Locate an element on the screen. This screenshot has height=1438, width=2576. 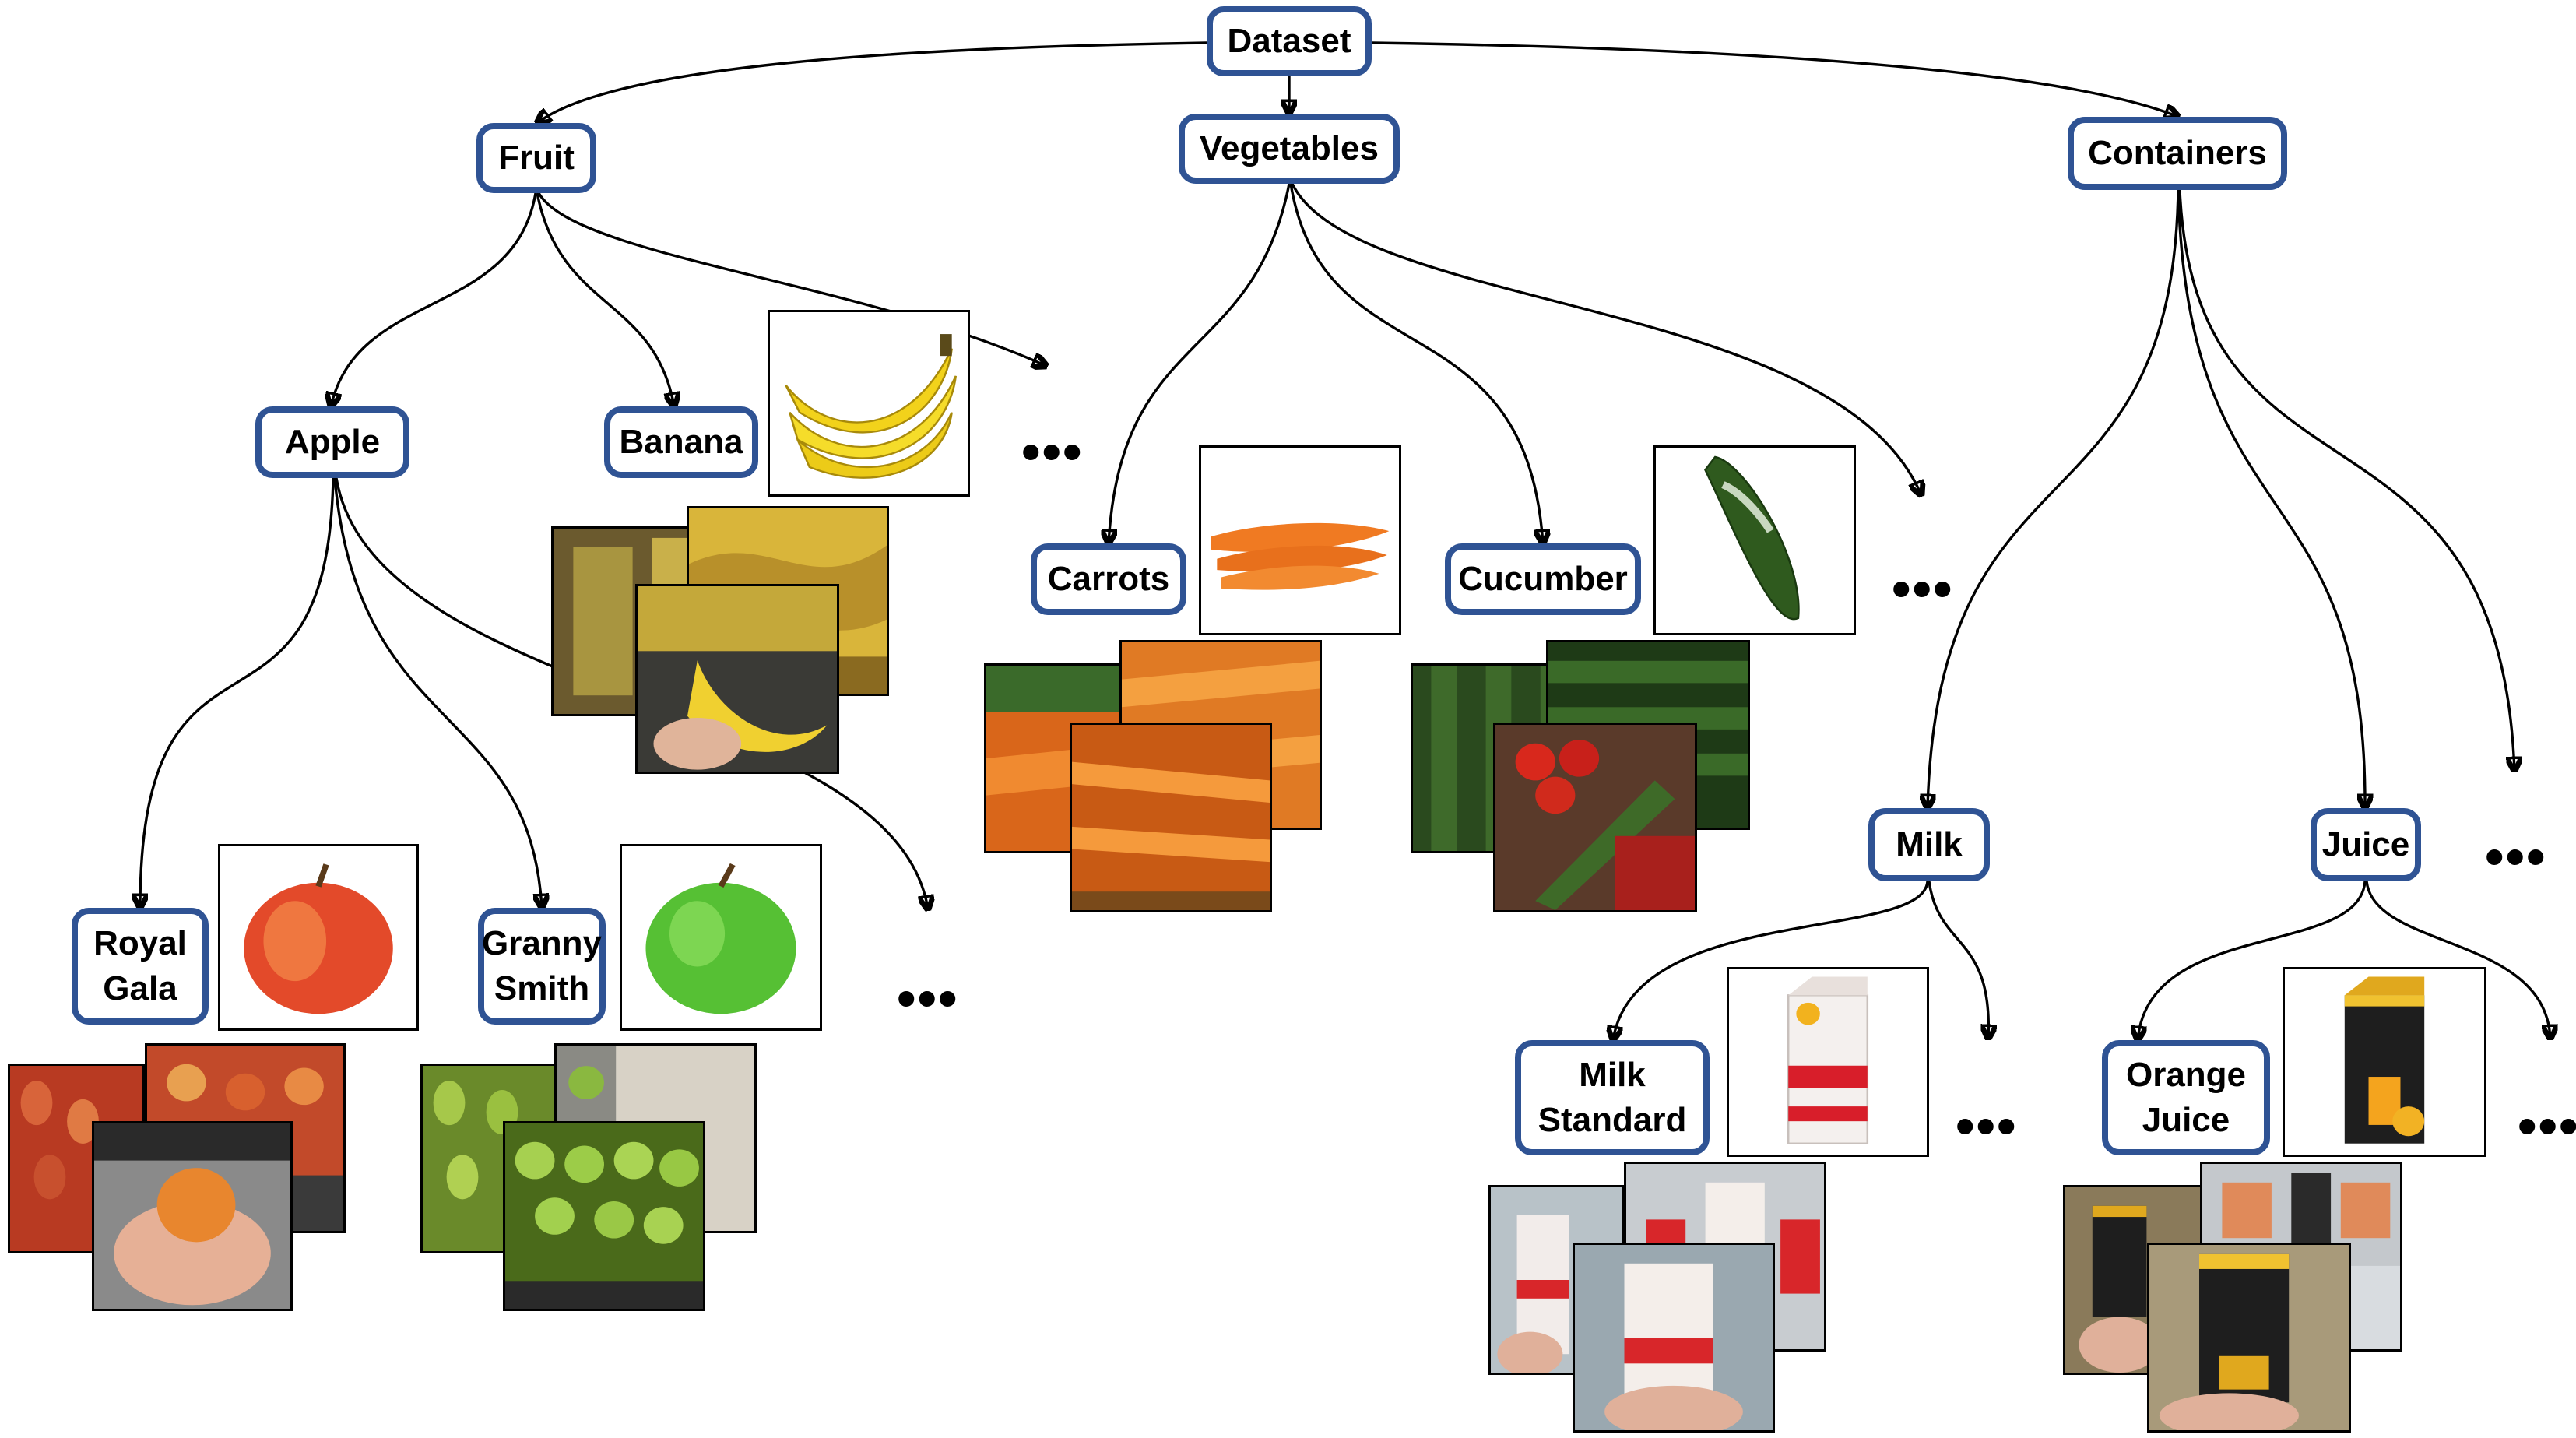
milk-standard-reference-image is located at coordinates (1828, 1062).